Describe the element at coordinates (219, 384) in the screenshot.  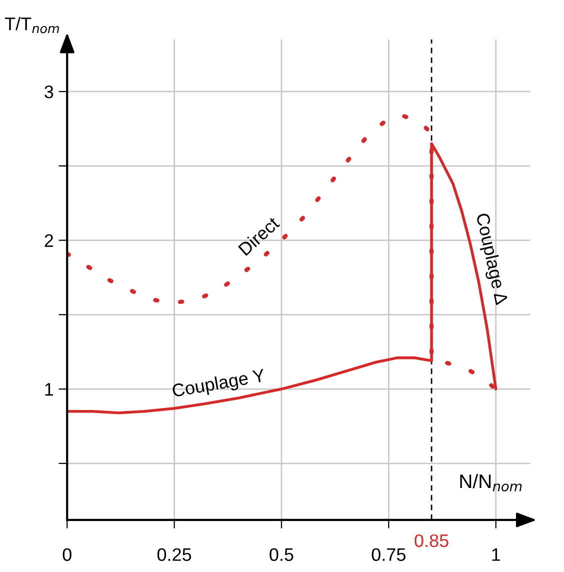
I see `text: Couplage Y` at that location.